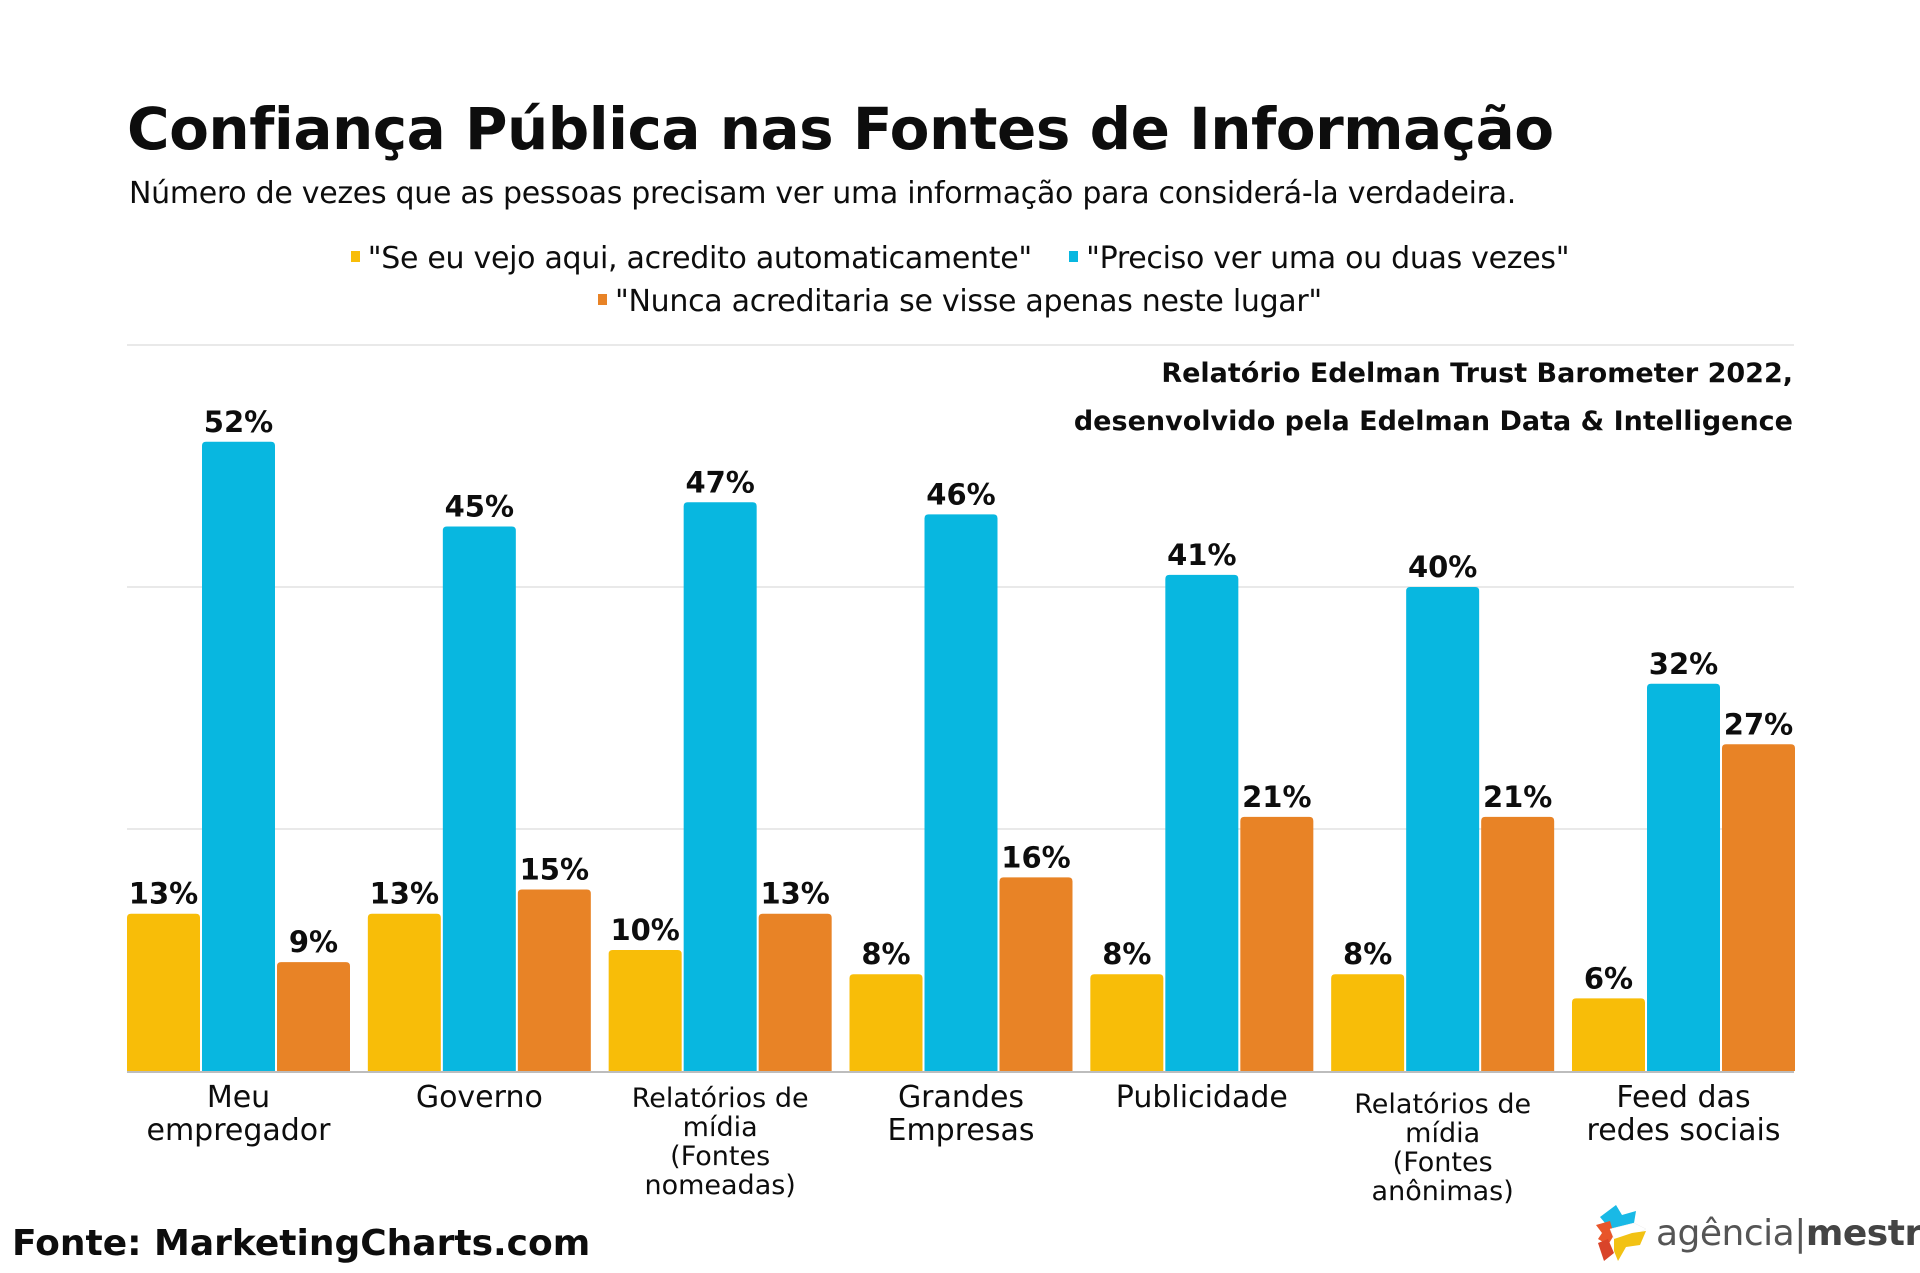 The width and height of the screenshot is (1920, 1273). What do you see at coordinates (1608, 978) in the screenshot?
I see `data-label: 6%` at bounding box center [1608, 978].